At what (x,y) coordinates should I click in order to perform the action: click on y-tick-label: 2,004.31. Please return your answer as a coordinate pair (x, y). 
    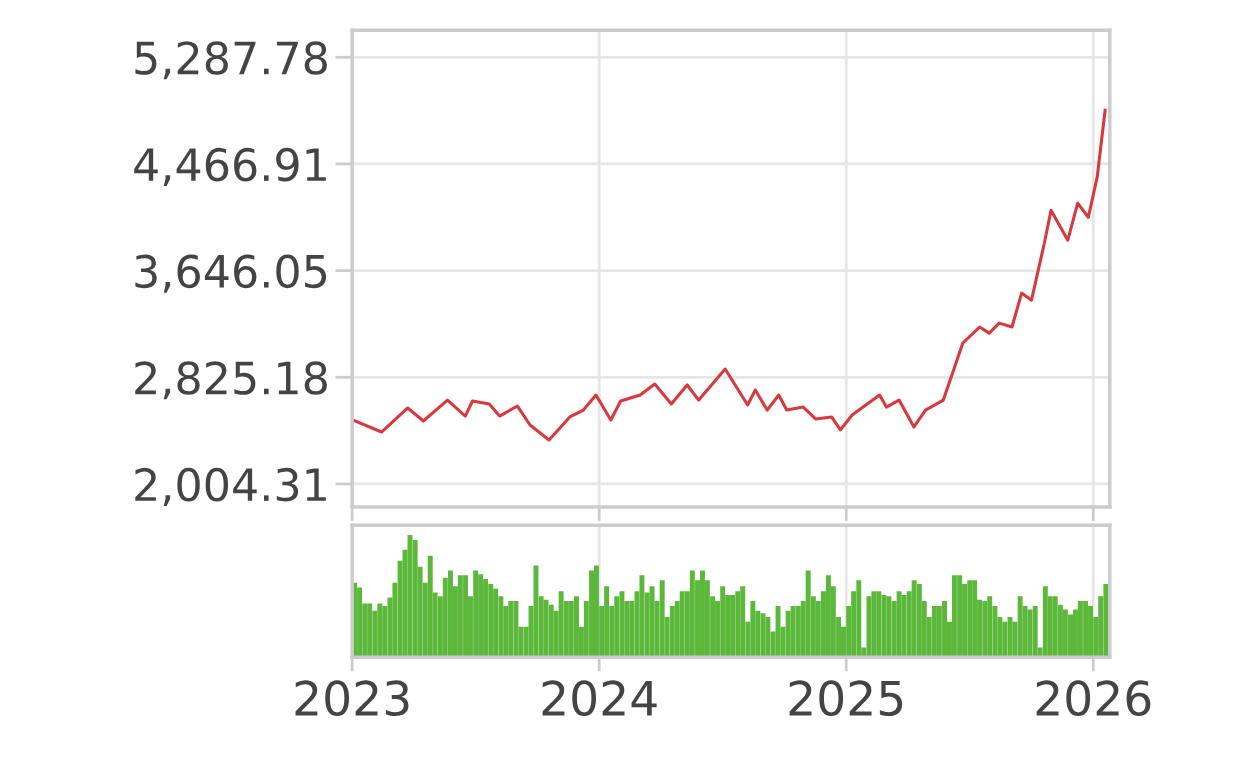
    Looking at the image, I should click on (230, 487).